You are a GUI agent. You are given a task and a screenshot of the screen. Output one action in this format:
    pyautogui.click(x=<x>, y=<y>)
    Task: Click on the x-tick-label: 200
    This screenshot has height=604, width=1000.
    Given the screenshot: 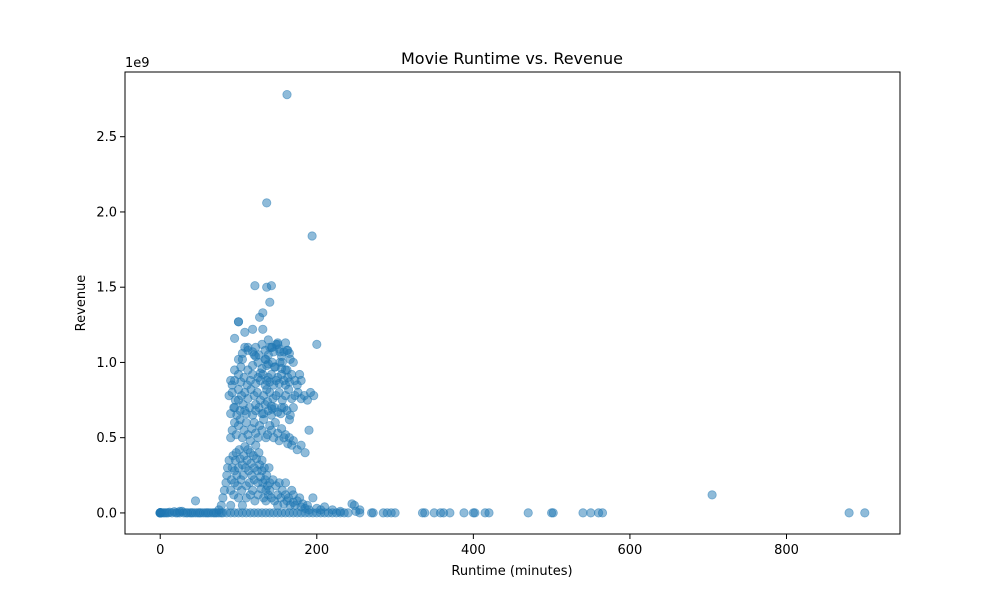 What is the action you would take?
    pyautogui.click(x=316, y=550)
    